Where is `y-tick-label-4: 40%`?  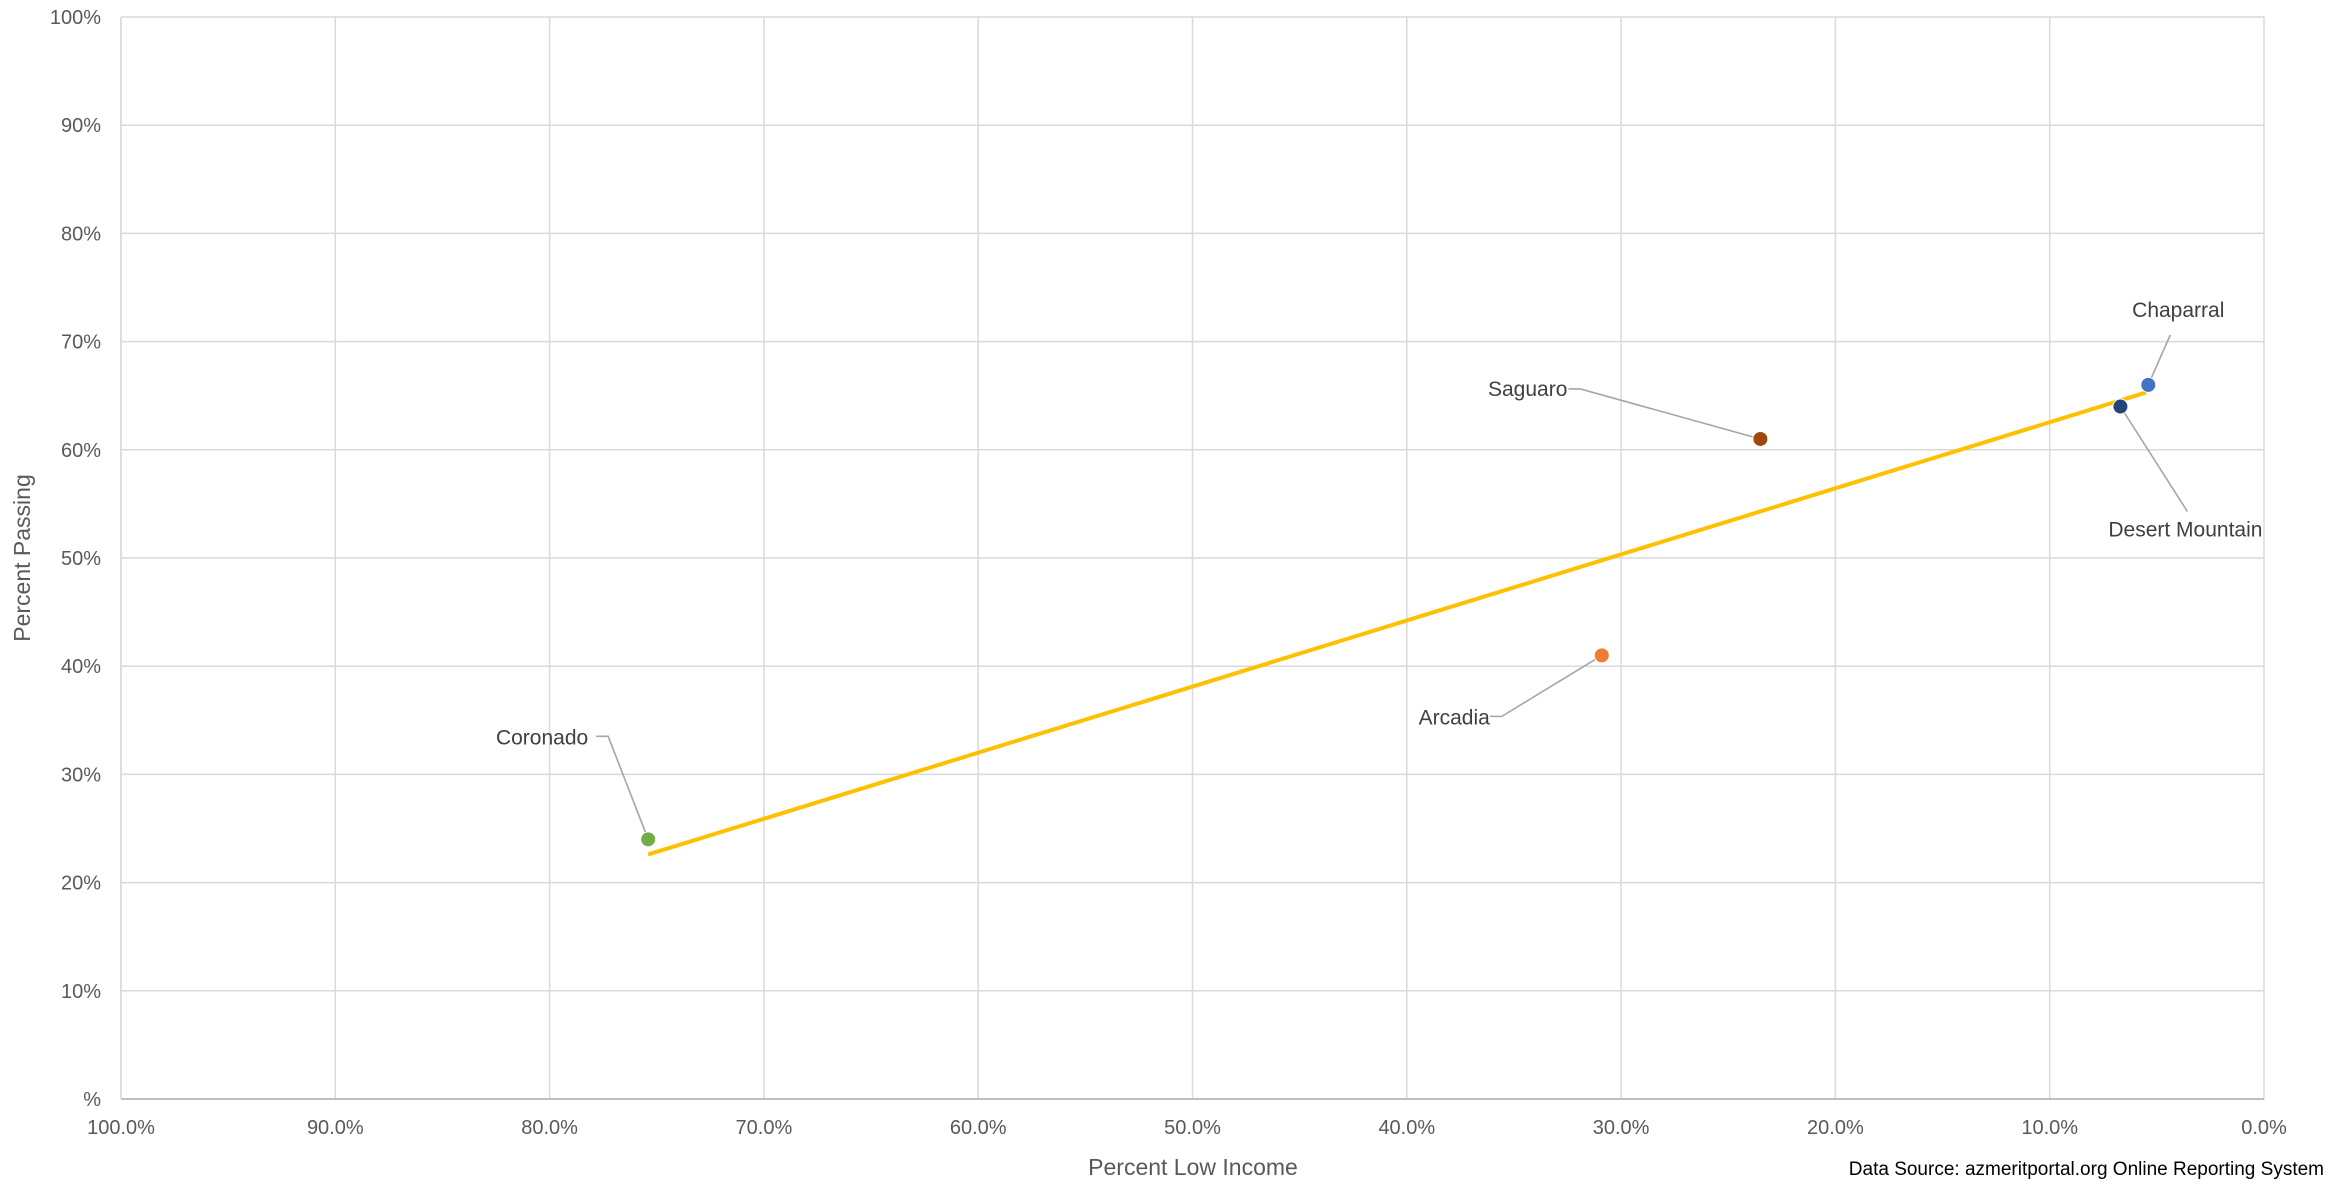 y-tick-label-4: 40% is located at coordinates (81, 667).